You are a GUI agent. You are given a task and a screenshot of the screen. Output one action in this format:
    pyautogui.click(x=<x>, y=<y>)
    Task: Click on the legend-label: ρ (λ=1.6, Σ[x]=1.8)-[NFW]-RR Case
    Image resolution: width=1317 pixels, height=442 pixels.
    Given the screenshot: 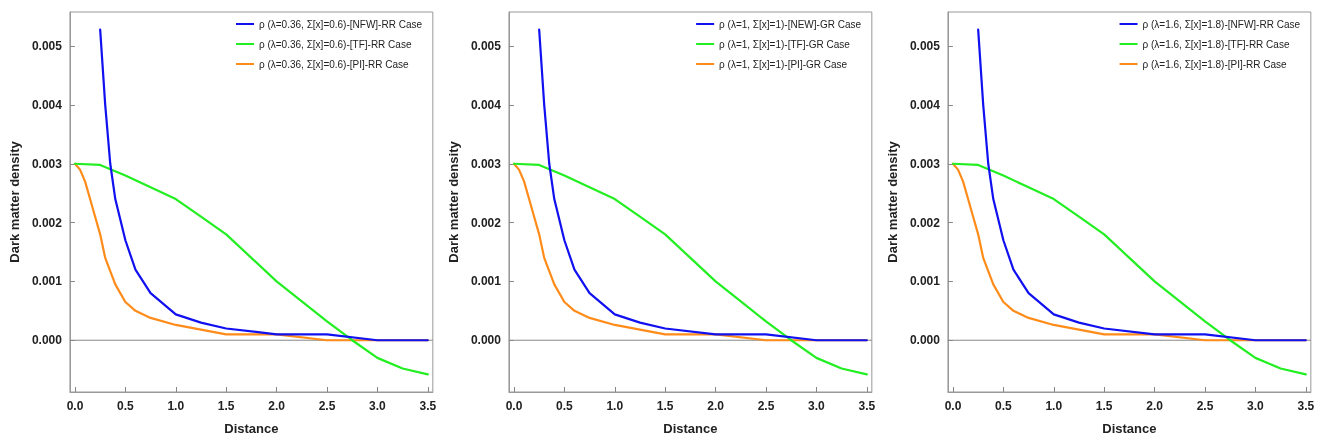 What is the action you would take?
    pyautogui.click(x=1221, y=24)
    